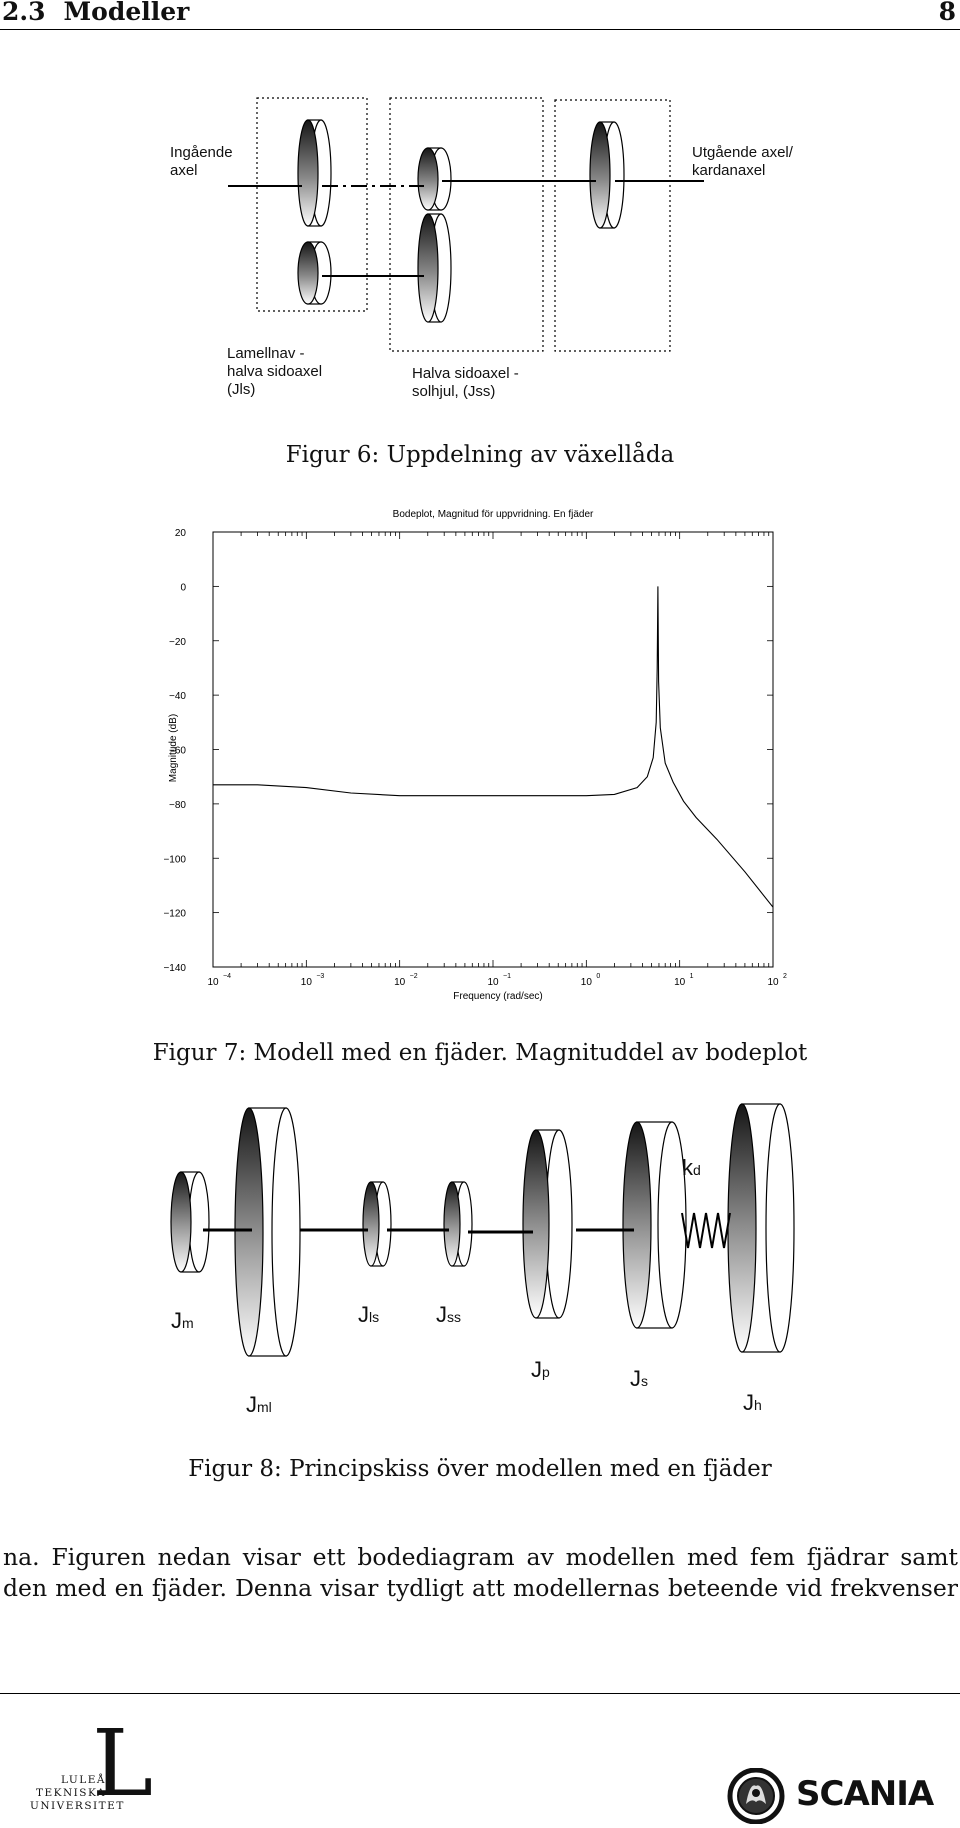  I want to click on figure-6-caption: Figur 6: Uppdelning av växellåda, so click(480, 455).